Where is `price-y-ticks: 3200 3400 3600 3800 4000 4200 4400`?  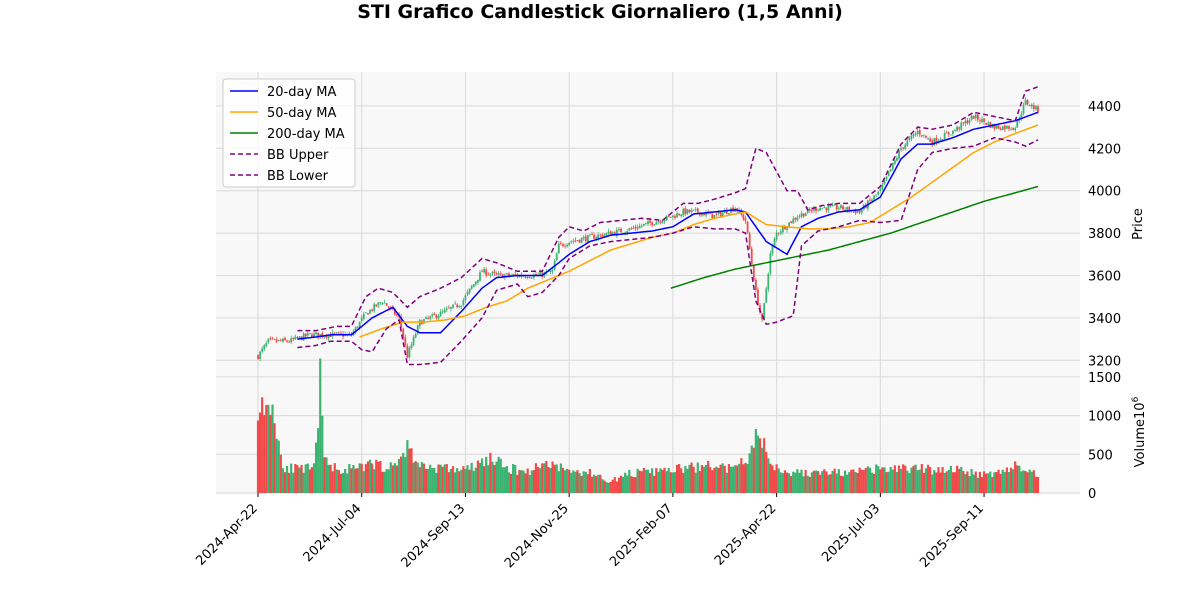 price-y-ticks: 3200 3400 3600 3800 4000 4200 4400 is located at coordinates (1104, 234).